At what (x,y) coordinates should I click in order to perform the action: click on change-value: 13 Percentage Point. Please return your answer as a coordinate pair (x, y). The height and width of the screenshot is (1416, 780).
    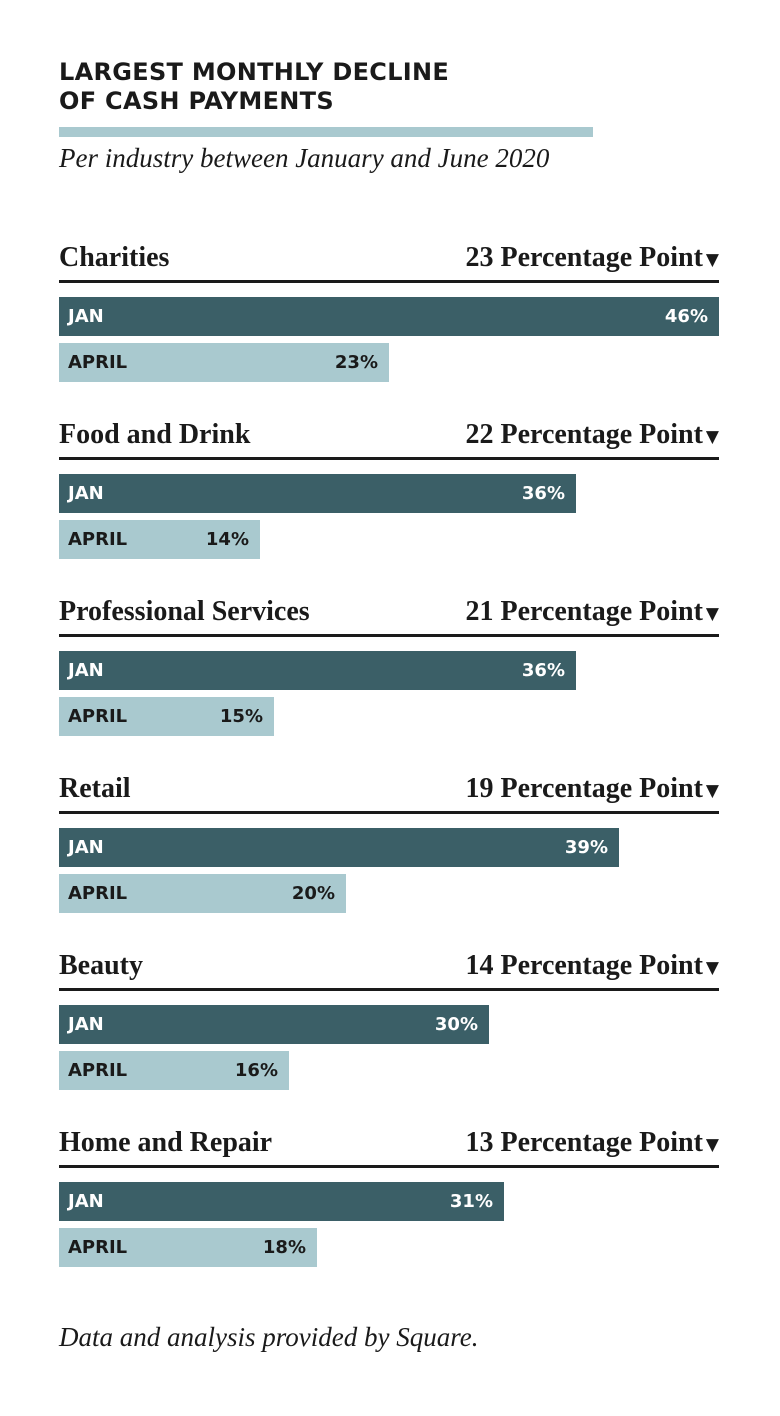
    Looking at the image, I should click on (584, 1142).